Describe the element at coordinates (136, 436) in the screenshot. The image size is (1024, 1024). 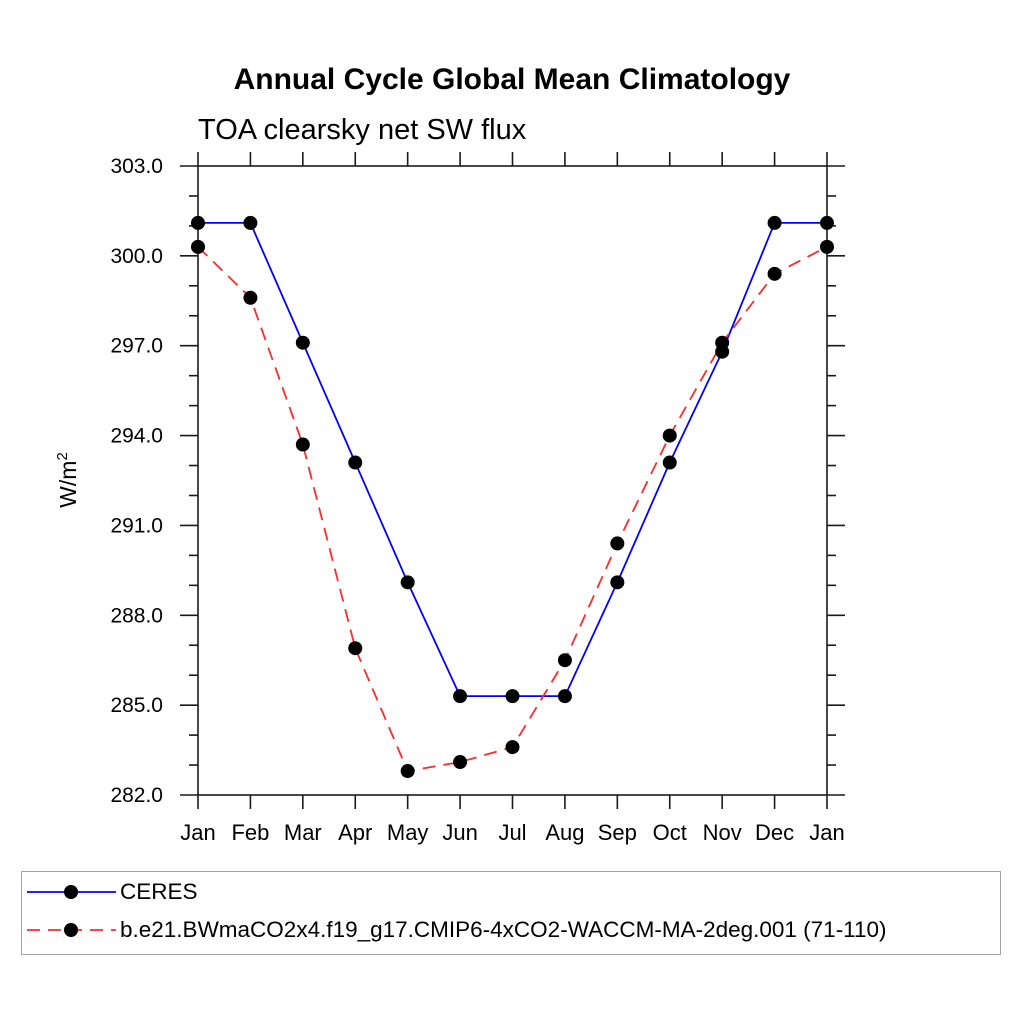
I see `y-tick-label: 294.0` at that location.